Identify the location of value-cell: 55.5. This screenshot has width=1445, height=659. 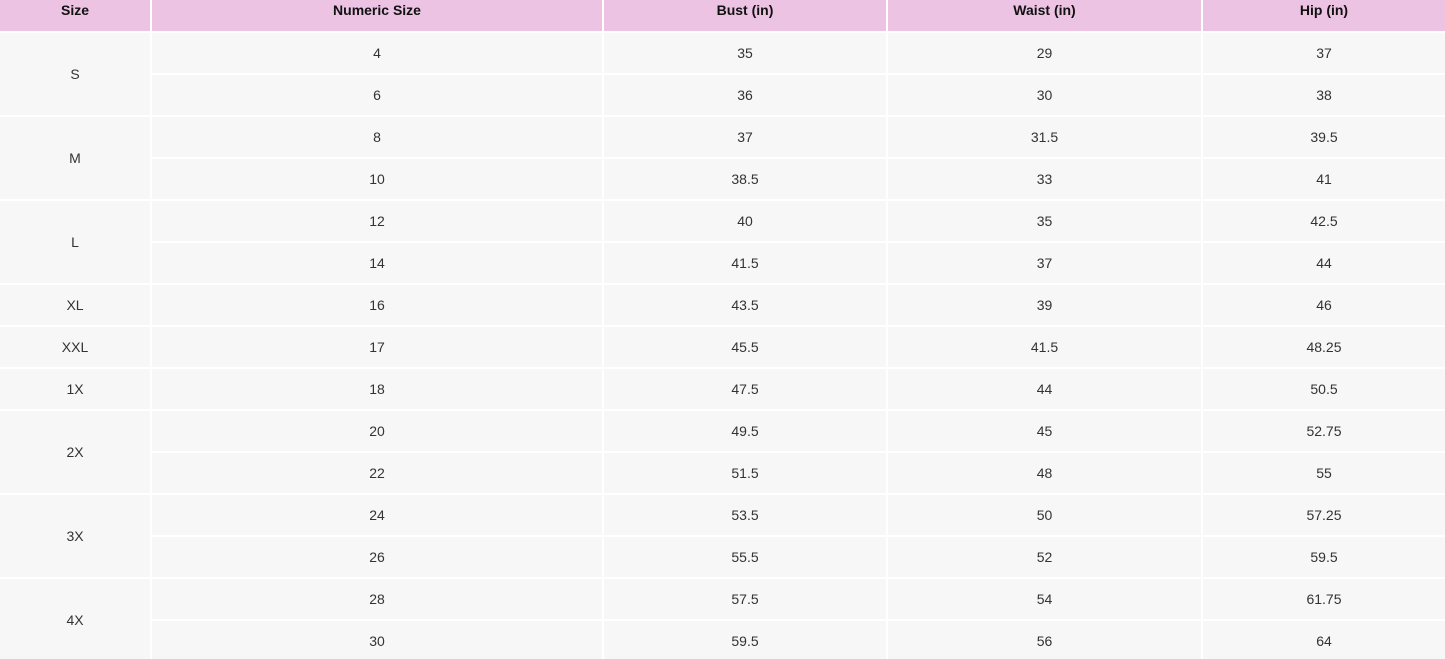
(745, 557).